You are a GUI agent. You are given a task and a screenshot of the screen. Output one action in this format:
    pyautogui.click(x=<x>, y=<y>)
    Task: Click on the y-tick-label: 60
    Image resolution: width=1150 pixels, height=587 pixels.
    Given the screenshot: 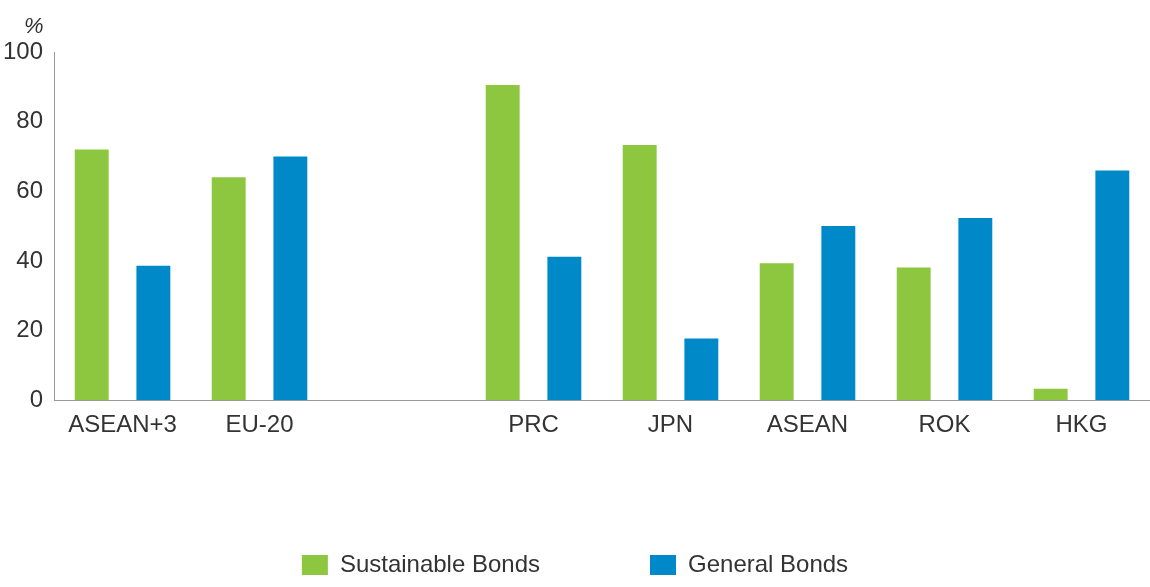 What is the action you would take?
    pyautogui.click(x=30, y=189)
    